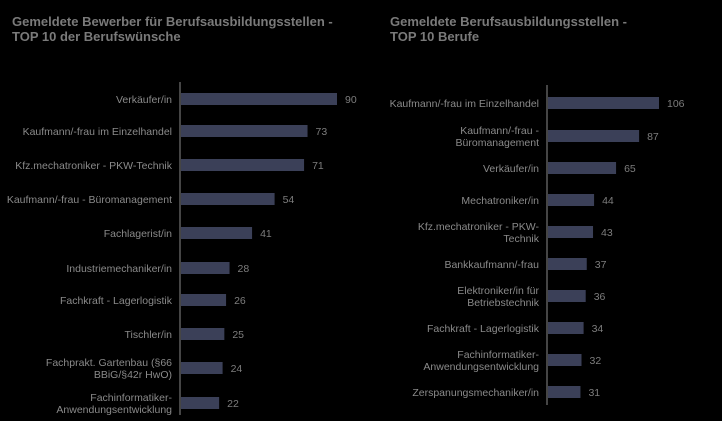 The width and height of the screenshot is (722, 421). Describe the element at coordinates (97, 132) in the screenshot. I see `left-category-label-2: Kaufmann/-frau im Einzelhandel` at that location.